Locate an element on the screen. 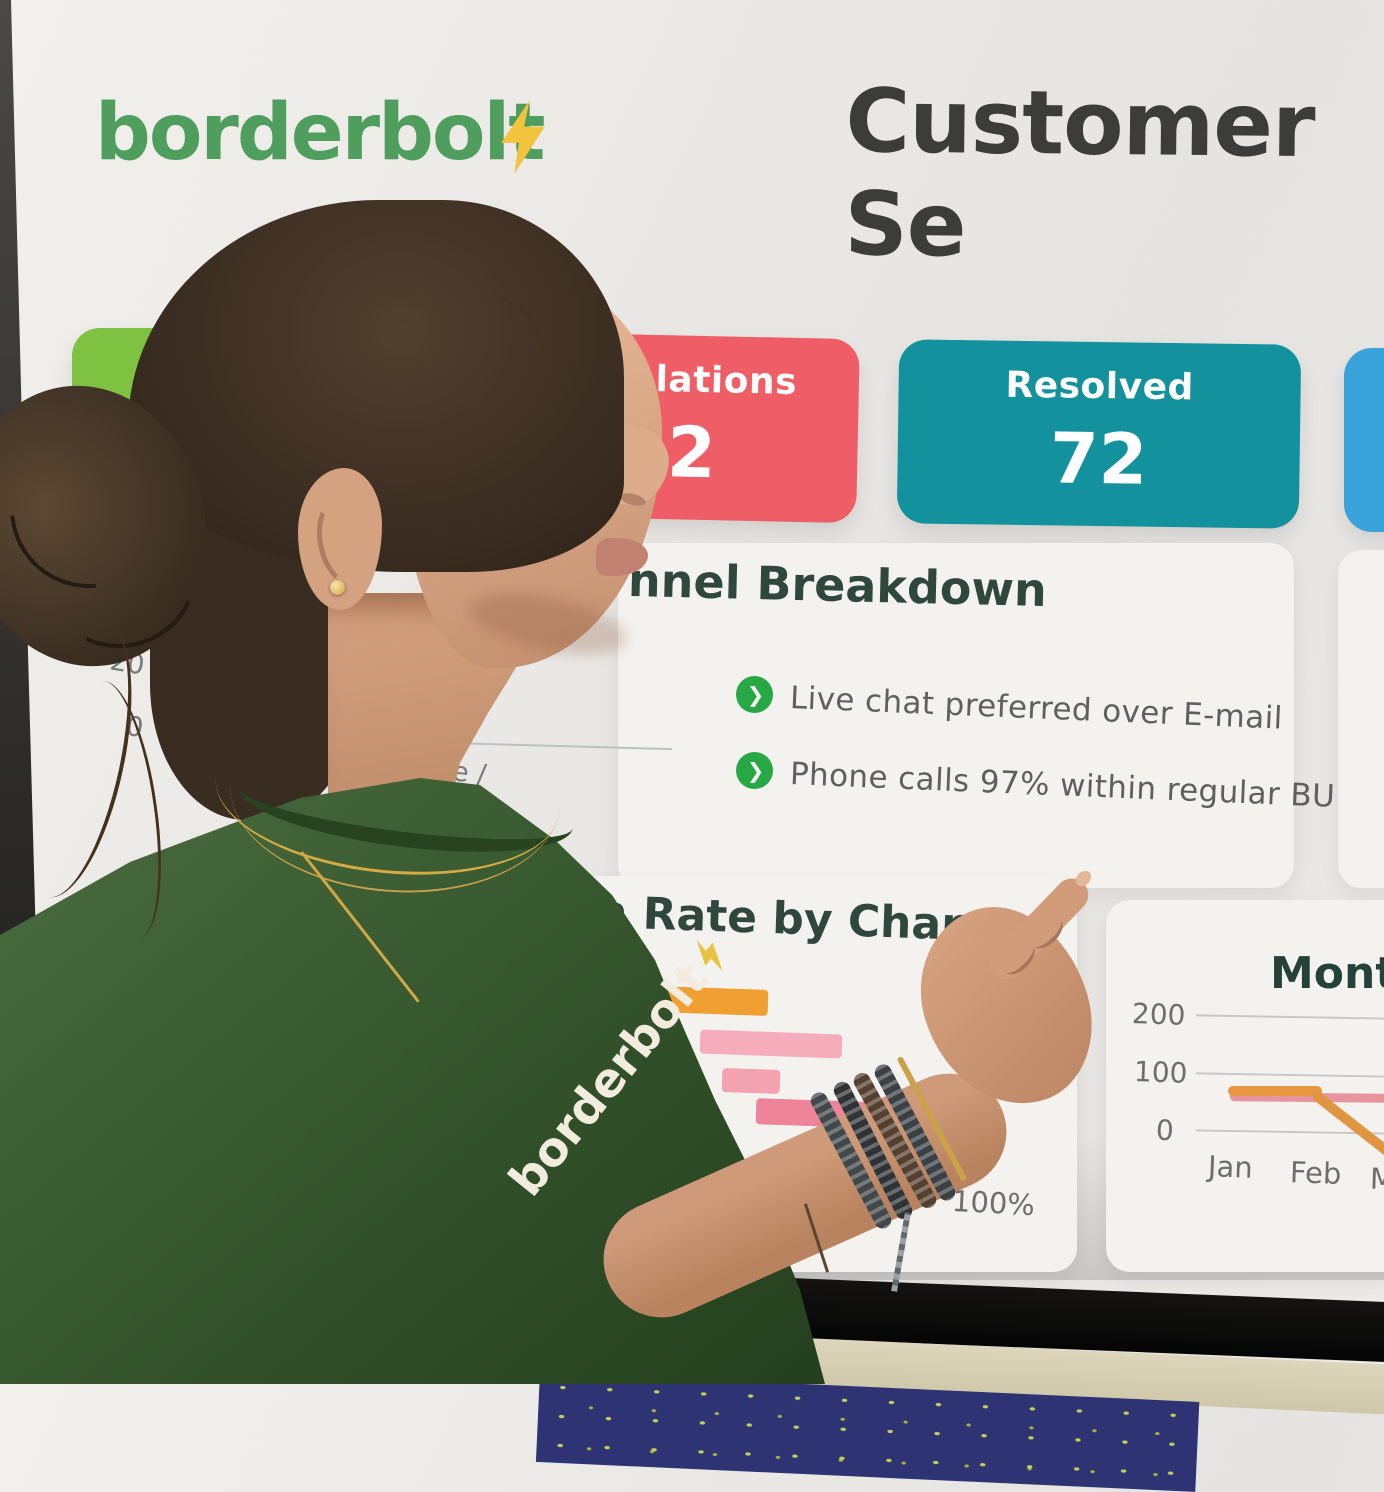 This screenshot has width=1384, height=1492. monthly-xtick: Feb is located at coordinates (1315, 1173).